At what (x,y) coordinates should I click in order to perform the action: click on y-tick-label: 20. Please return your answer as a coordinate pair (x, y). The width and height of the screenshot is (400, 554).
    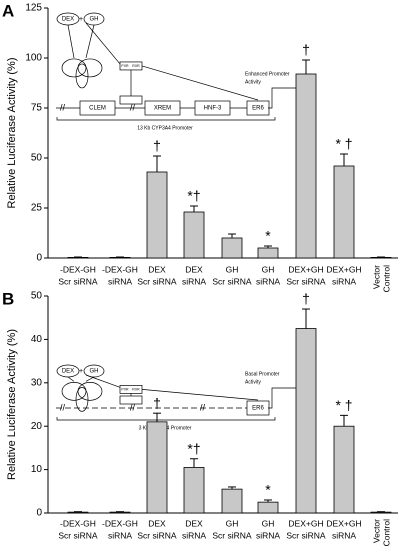
    Looking at the image, I should click on (37, 426).